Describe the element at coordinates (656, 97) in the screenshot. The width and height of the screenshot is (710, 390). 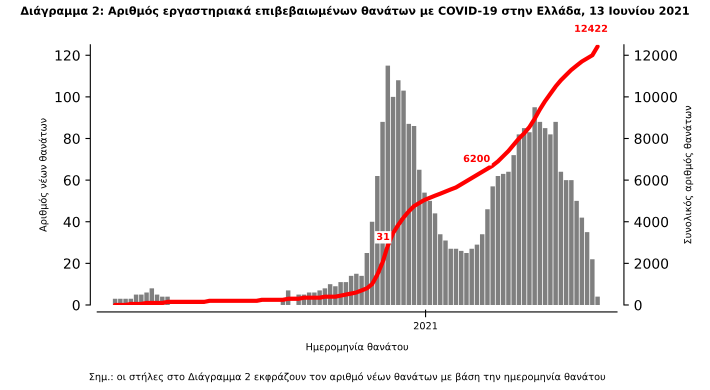
I see `y2-tick-label: 10000` at that location.